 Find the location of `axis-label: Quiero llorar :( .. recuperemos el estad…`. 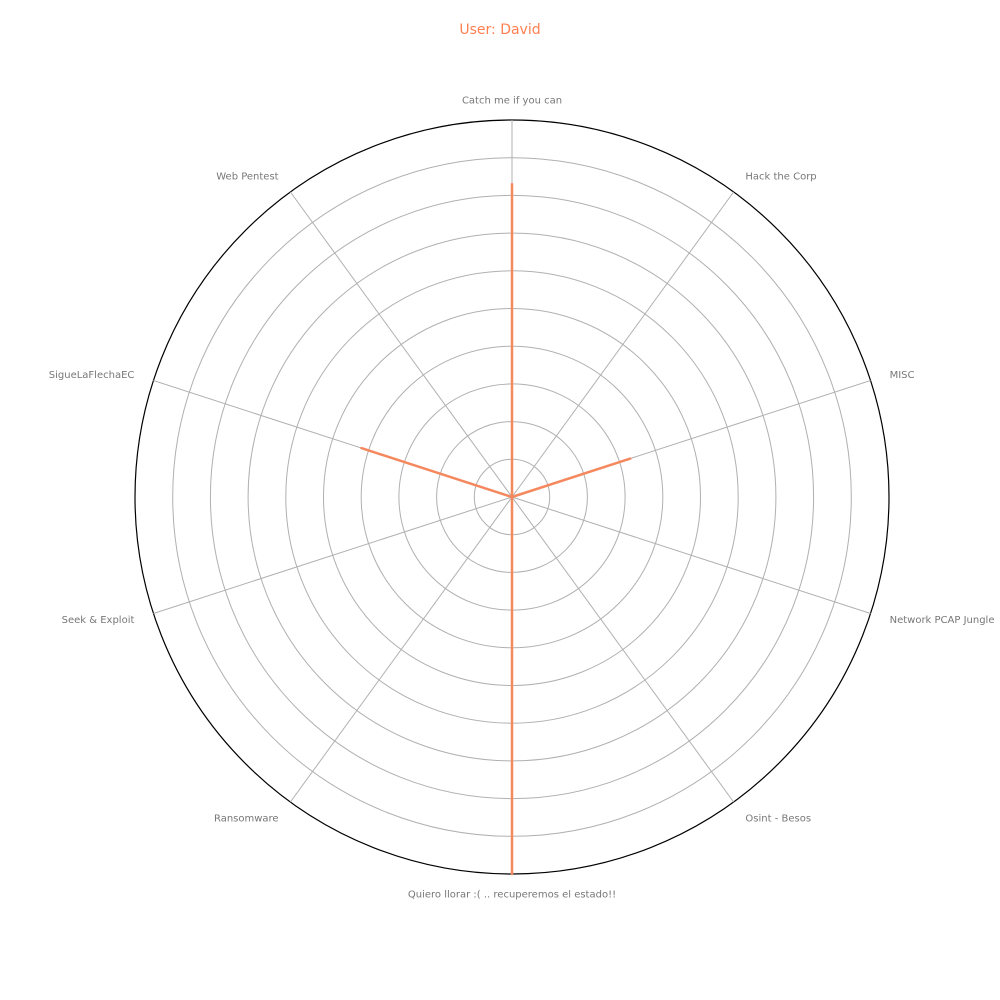

axis-label: Quiero llorar :( .. recuperemos el estad… is located at coordinates (512, 895).